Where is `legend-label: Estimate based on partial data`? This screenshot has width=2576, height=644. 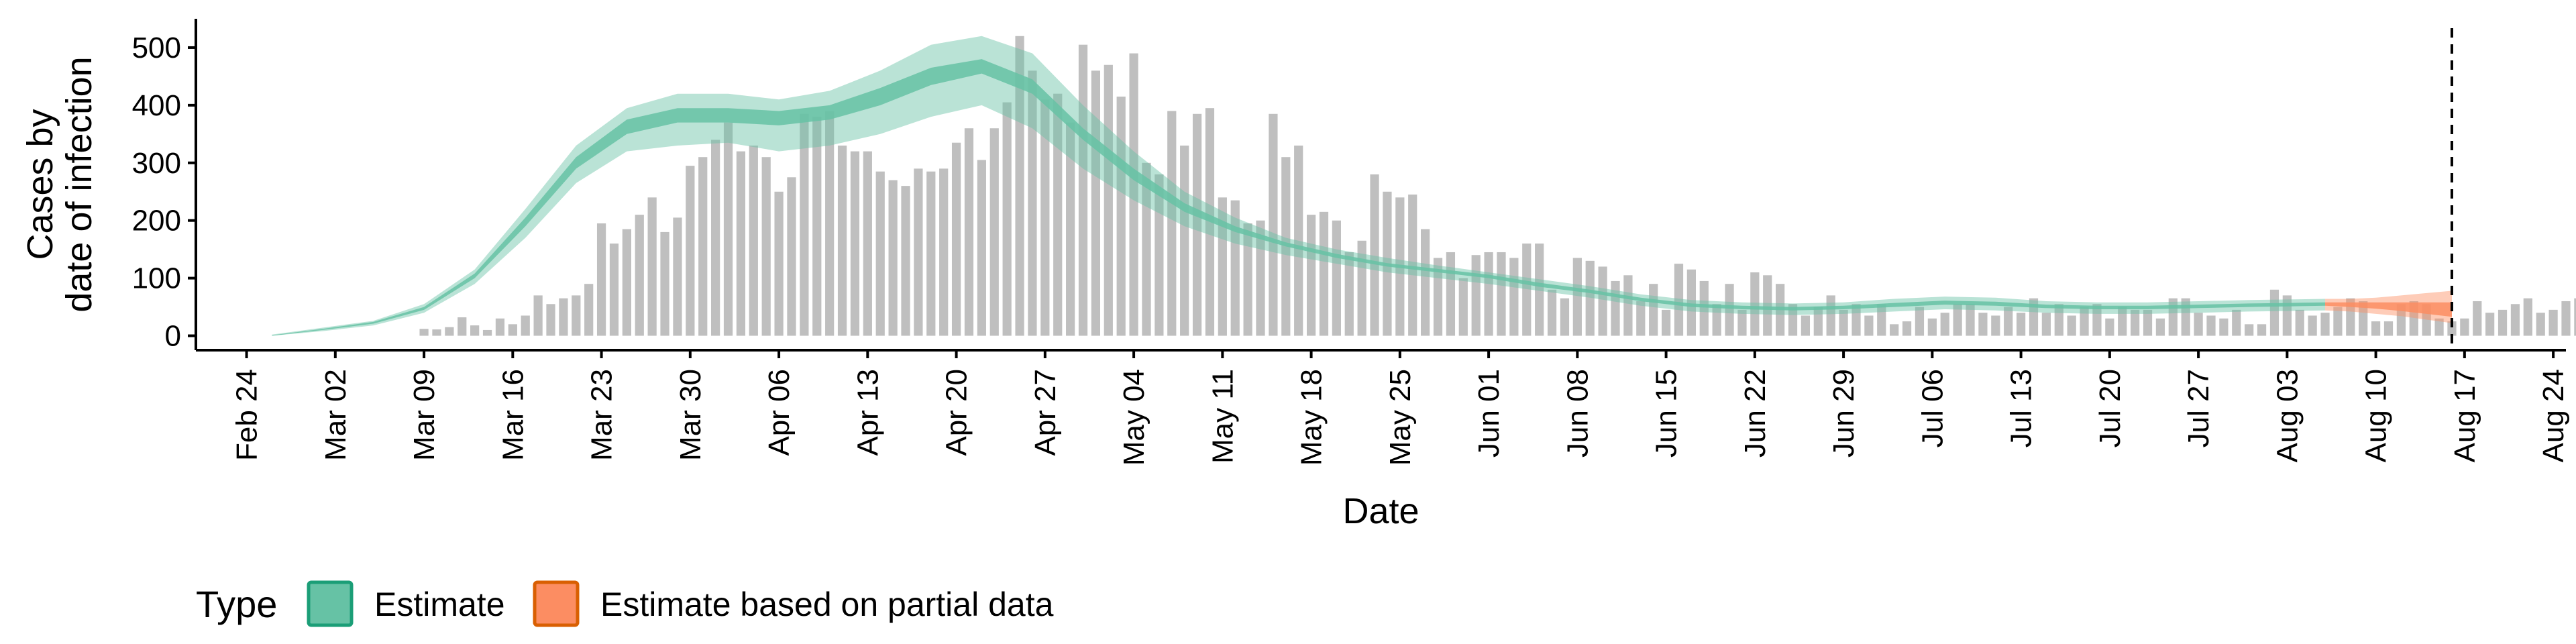
legend-label: Estimate based on partial data is located at coordinates (827, 604).